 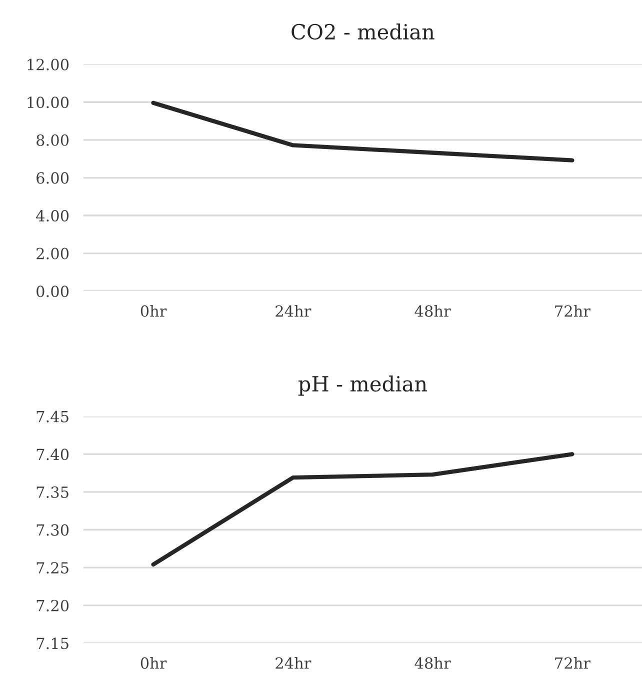 I want to click on y-tick-label: 6.00, so click(x=52, y=178).